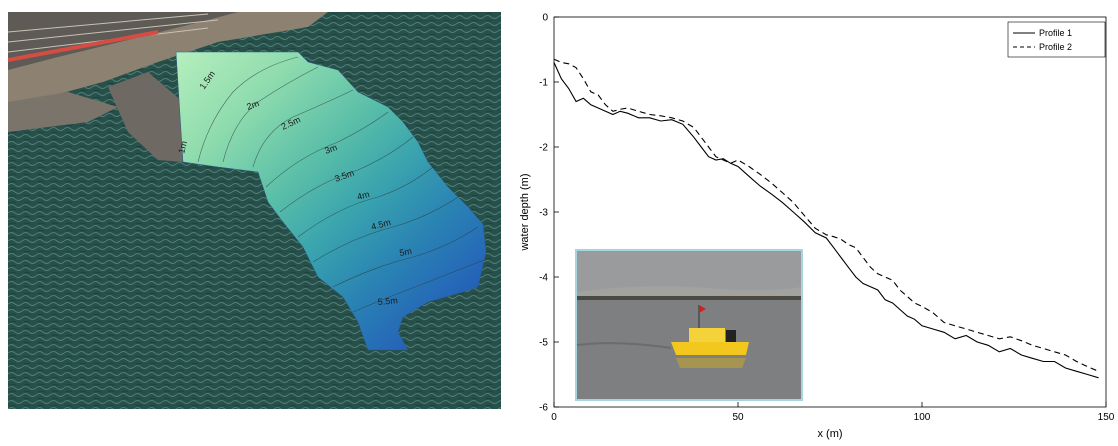  What do you see at coordinates (1106, 417) in the screenshot?
I see `x-tick-label: 150` at bounding box center [1106, 417].